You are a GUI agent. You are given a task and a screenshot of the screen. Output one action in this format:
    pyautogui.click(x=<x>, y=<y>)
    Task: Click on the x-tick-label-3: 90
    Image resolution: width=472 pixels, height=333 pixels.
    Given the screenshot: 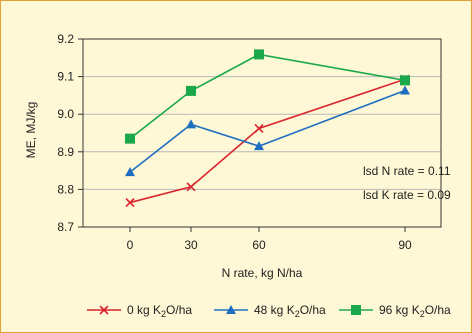 What is the action you would take?
    pyautogui.click(x=405, y=245)
    